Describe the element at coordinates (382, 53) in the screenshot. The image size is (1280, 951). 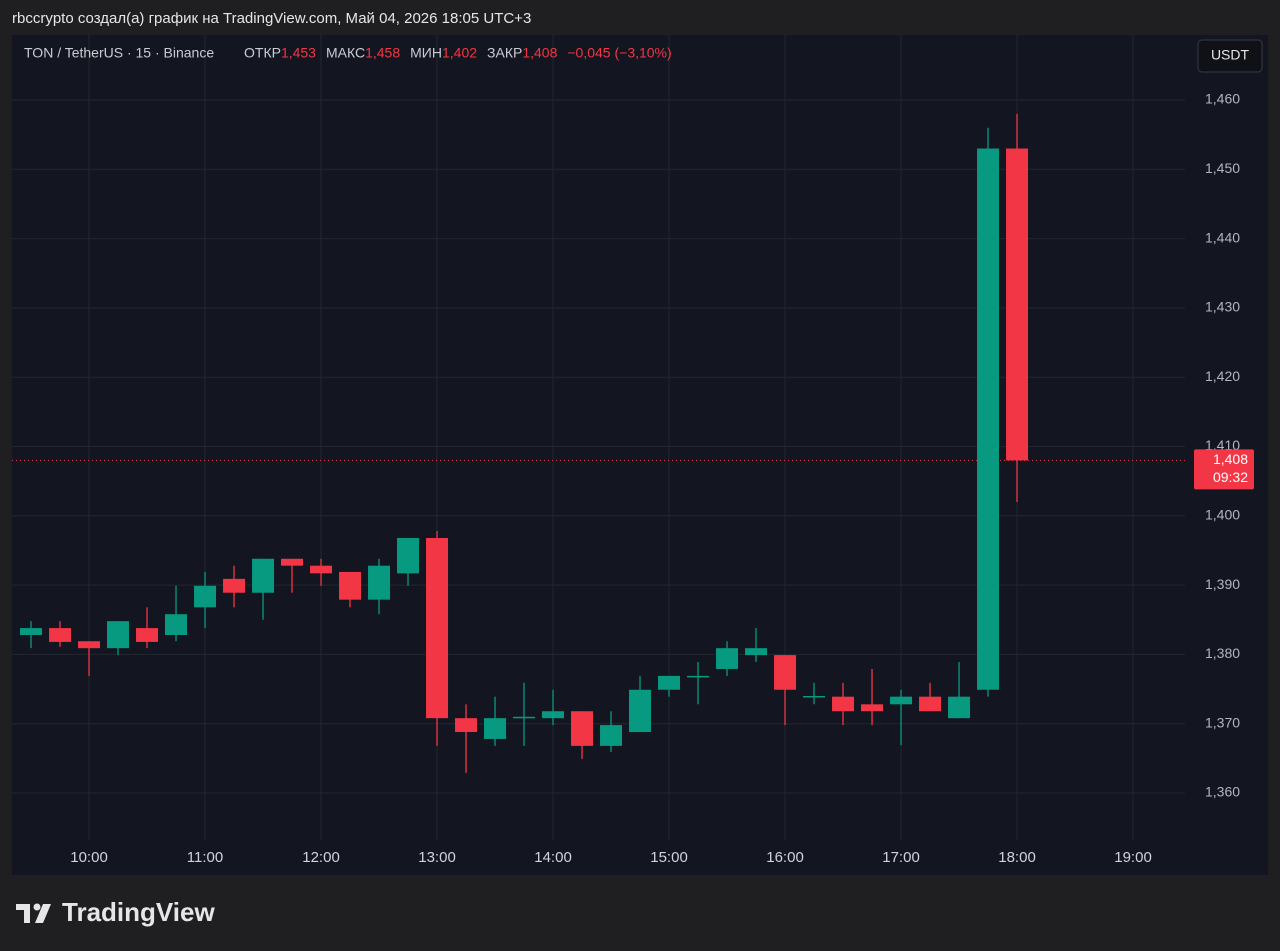
I see `legend-value: 1,458` at that location.